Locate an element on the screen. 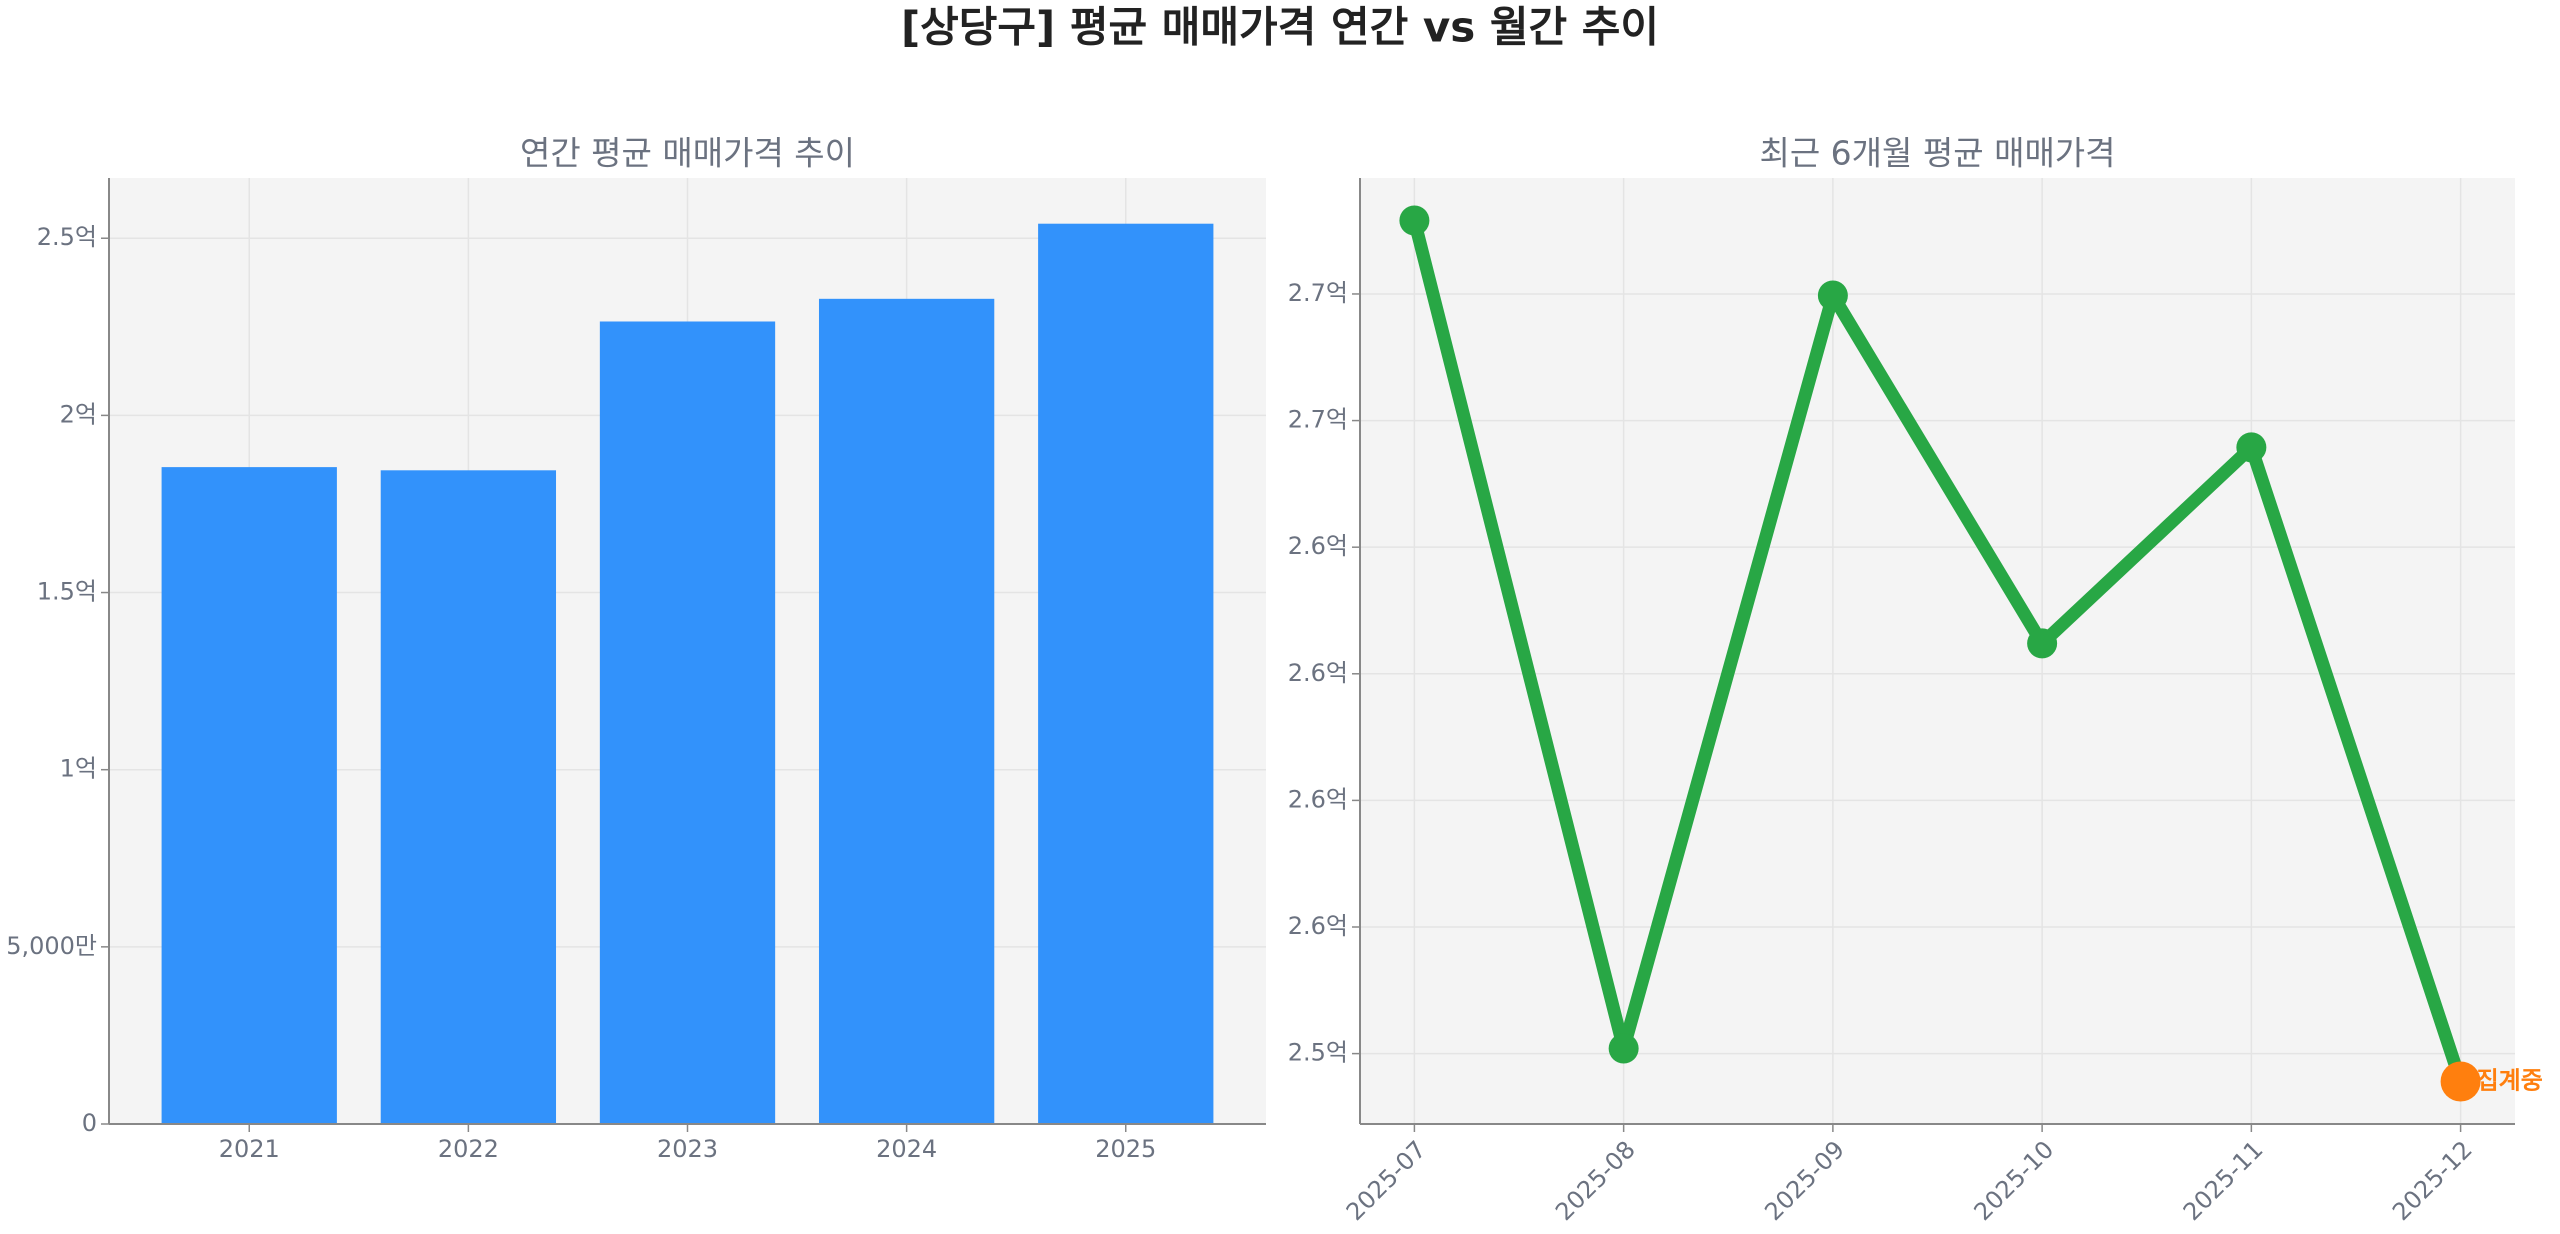 The height and width of the screenshot is (1234, 2560). y-tick-label: 1억 is located at coordinates (78, 769).